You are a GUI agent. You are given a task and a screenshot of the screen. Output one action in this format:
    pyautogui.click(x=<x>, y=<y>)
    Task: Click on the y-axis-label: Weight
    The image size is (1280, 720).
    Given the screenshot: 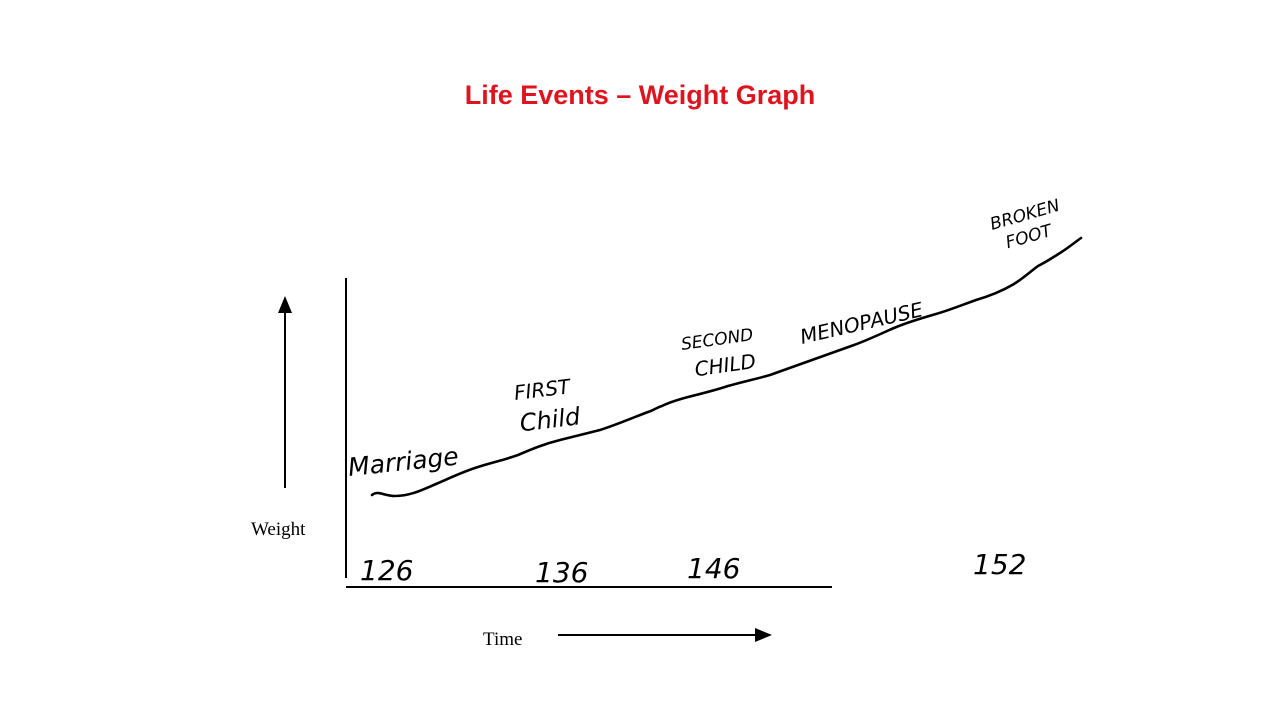 What is the action you would take?
    pyautogui.click(x=278, y=529)
    